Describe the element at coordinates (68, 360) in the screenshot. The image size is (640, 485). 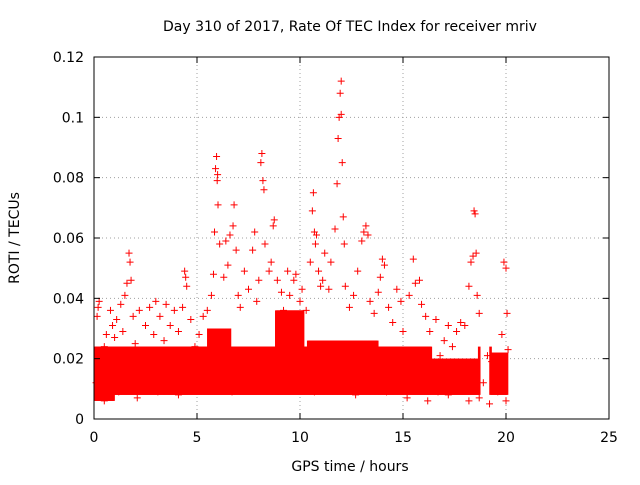
I see `y-tick-label: 0.02` at that location.